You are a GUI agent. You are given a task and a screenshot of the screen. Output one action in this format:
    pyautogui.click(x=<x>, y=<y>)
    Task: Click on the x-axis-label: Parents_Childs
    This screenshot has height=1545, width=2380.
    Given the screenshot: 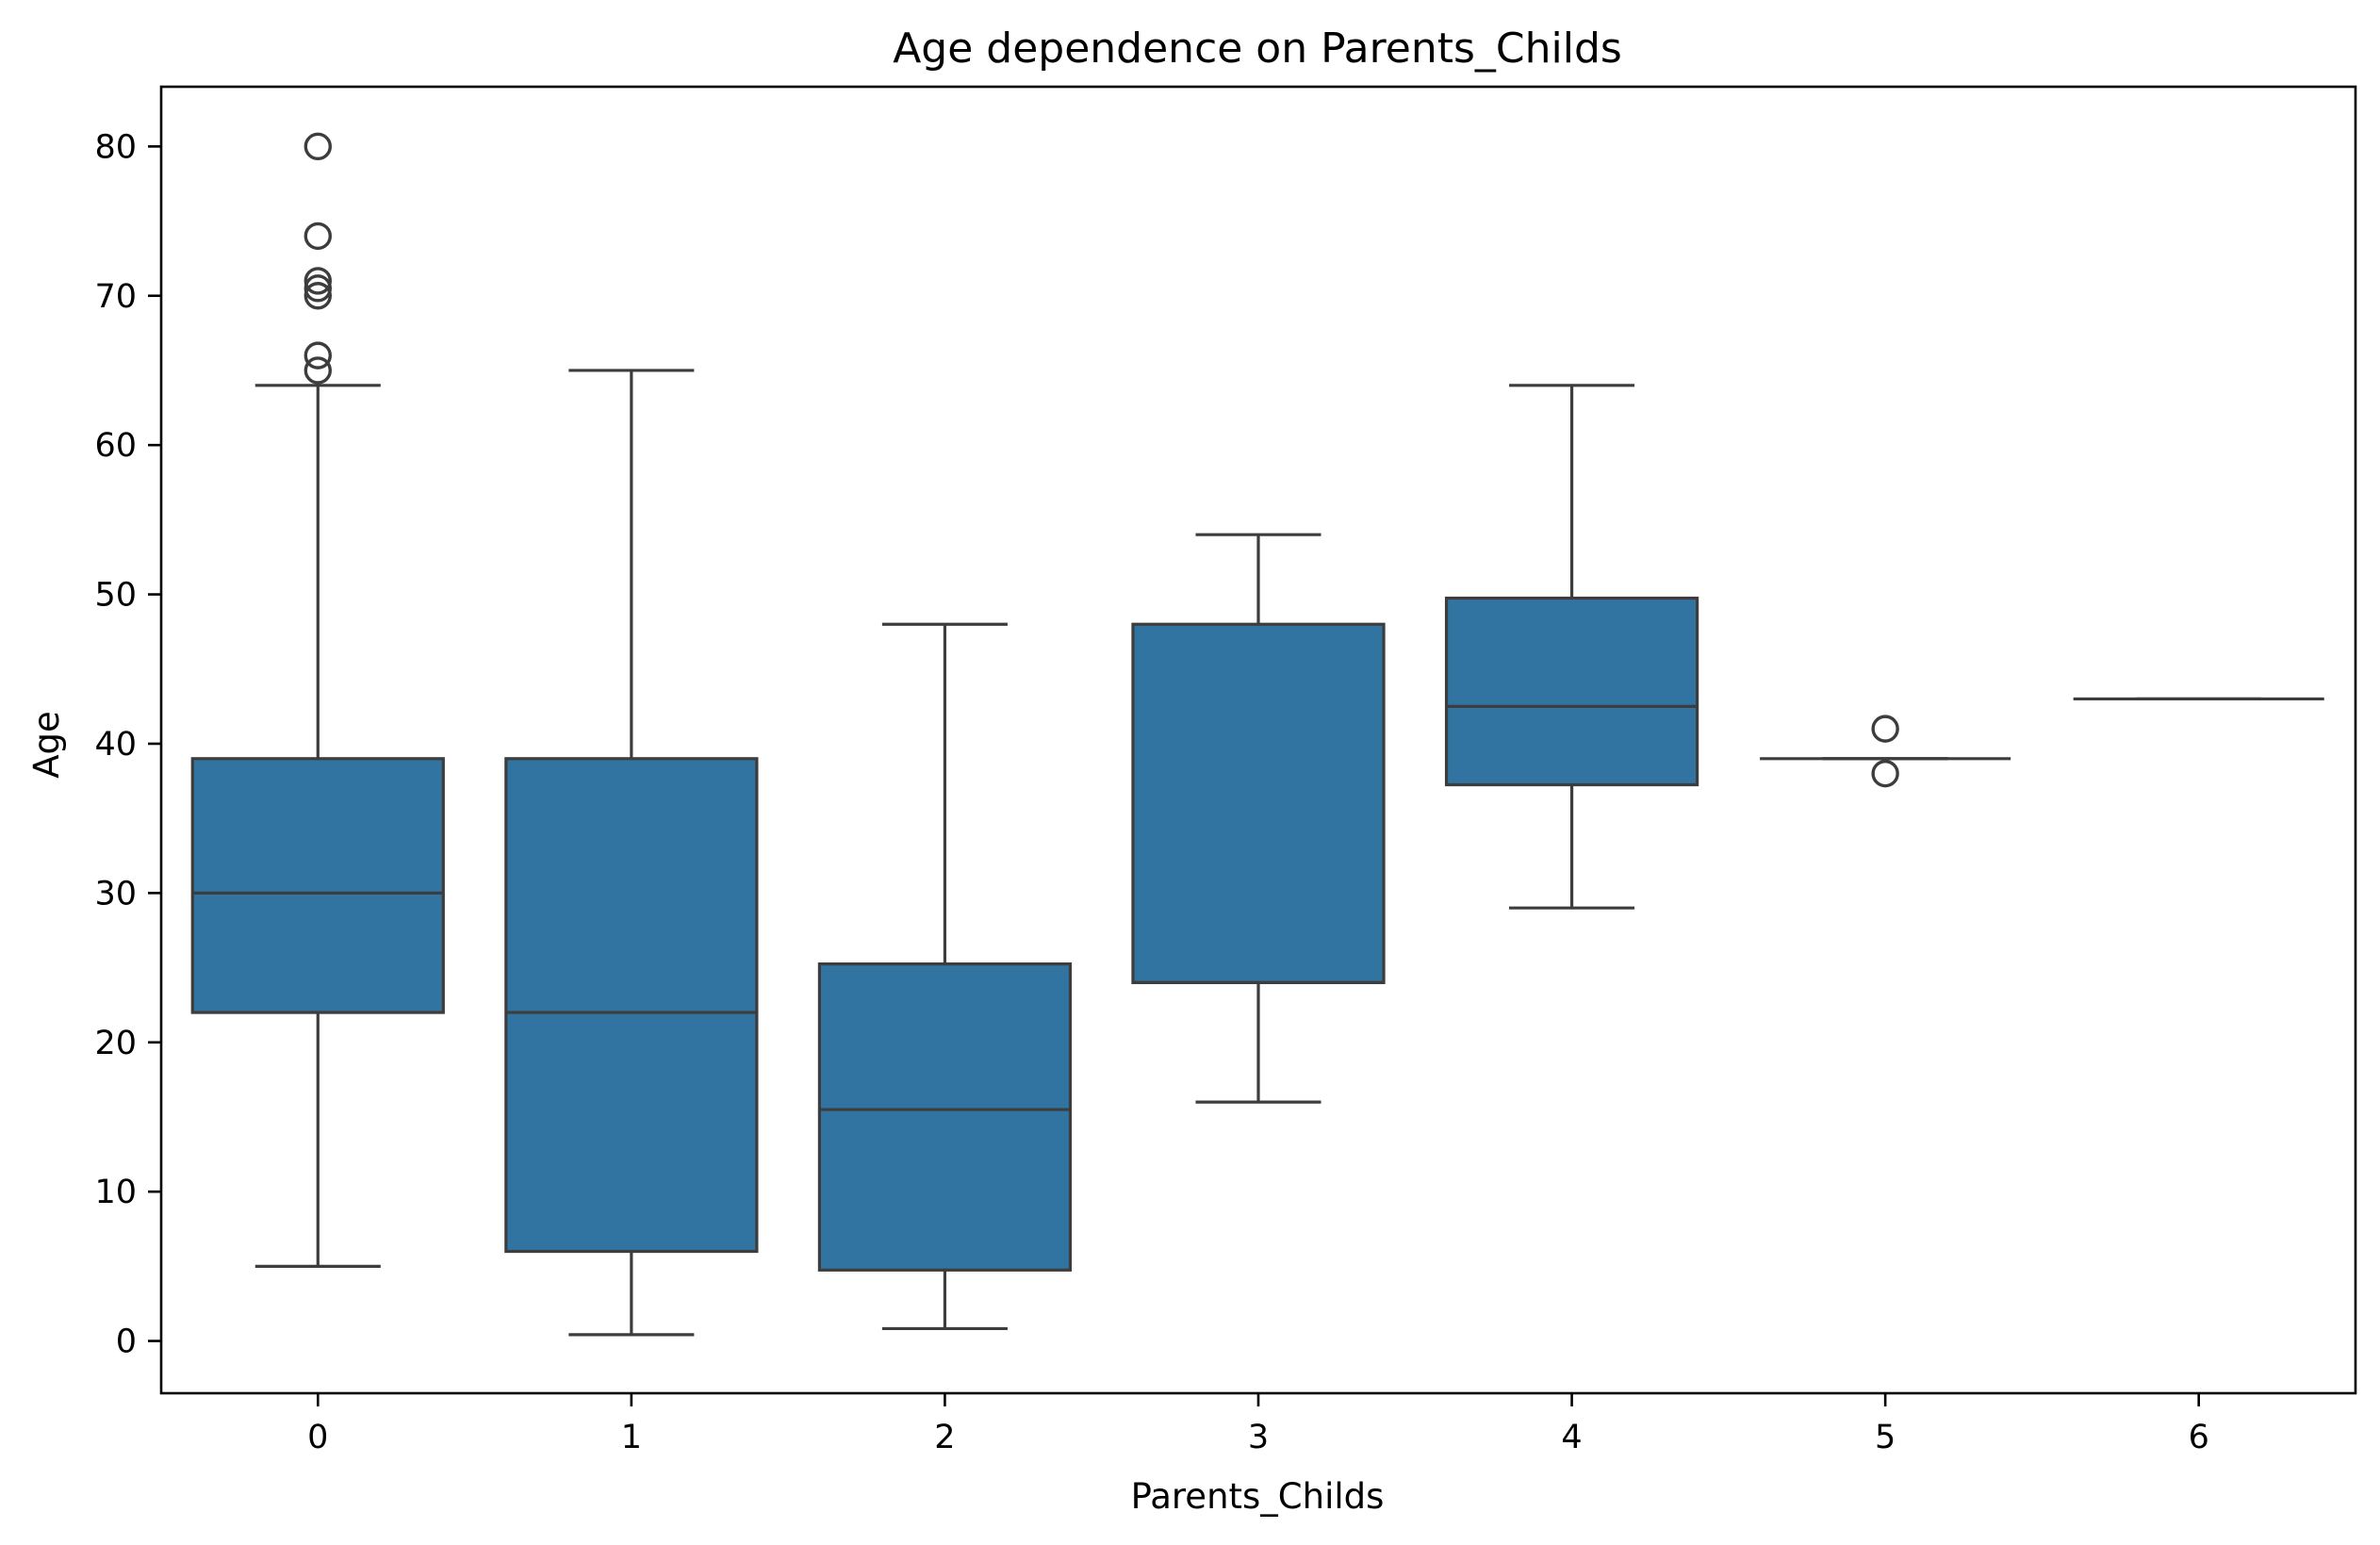 What is the action you would take?
    pyautogui.click(x=1258, y=1496)
    